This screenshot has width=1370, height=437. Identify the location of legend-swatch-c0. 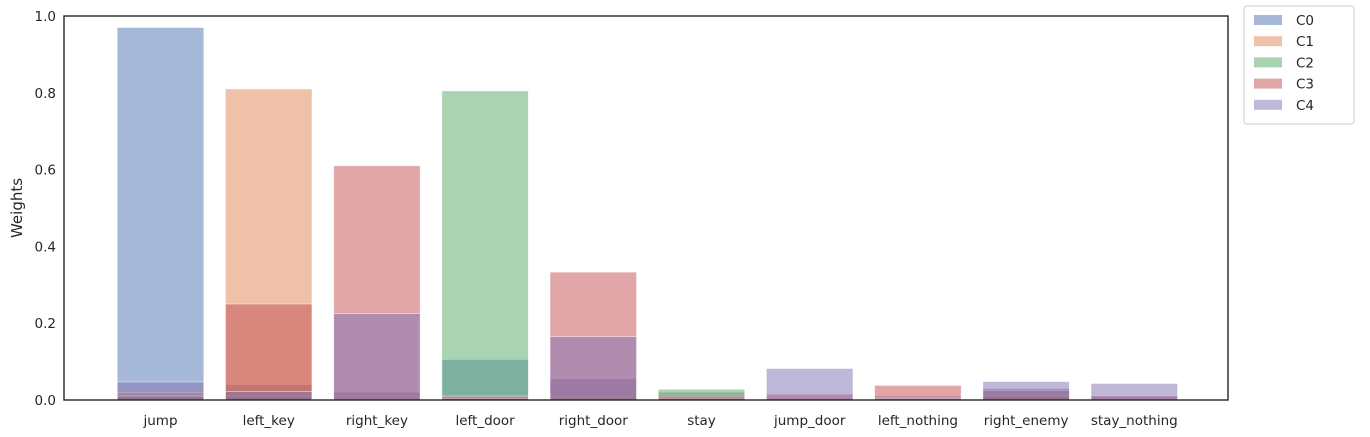
(1268, 20).